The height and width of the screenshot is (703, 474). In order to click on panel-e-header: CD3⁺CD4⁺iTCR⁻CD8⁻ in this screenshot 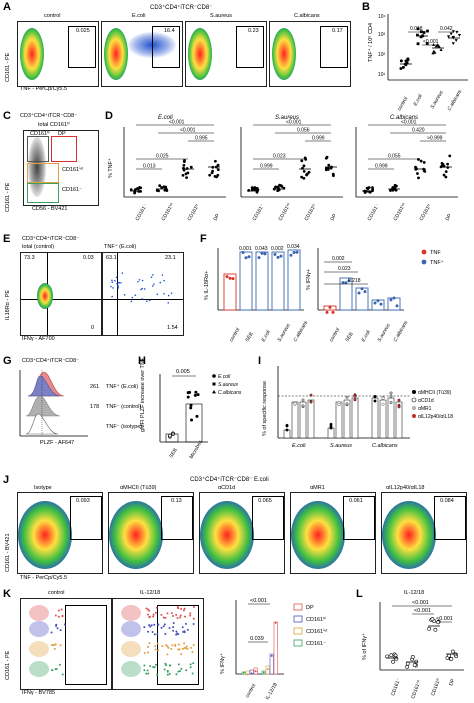, I will do `click(51, 239)`.